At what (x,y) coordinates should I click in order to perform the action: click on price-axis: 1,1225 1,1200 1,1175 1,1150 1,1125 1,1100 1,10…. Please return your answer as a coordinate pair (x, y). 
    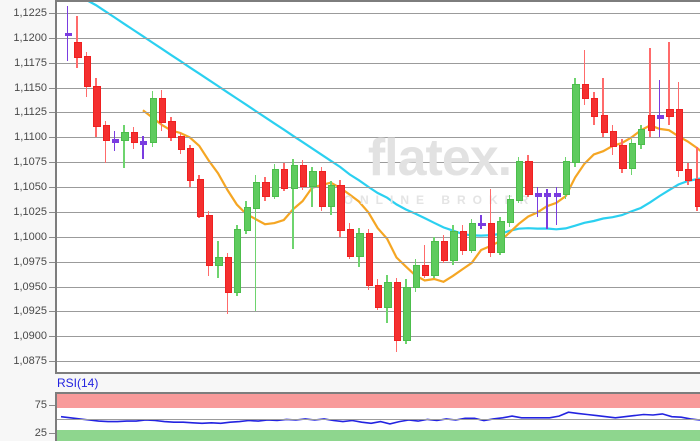
    Looking at the image, I should click on (27, 187).